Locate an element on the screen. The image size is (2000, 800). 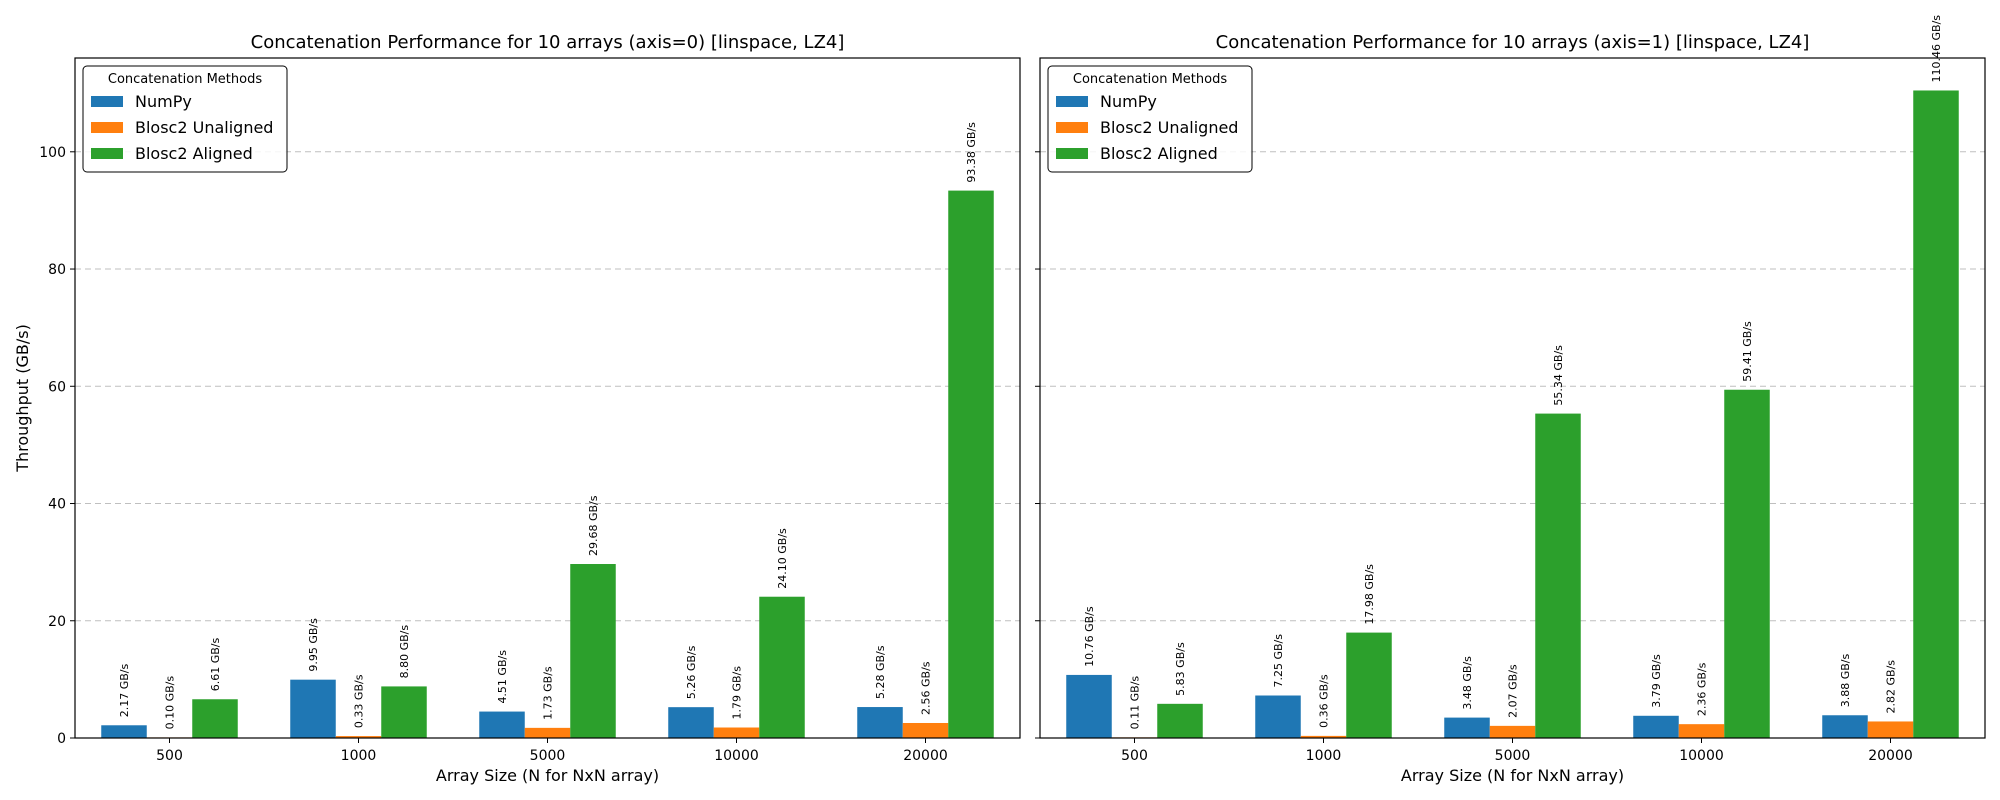
bar-value-label: 7.25 GB/s is located at coordinates (1278, 661).